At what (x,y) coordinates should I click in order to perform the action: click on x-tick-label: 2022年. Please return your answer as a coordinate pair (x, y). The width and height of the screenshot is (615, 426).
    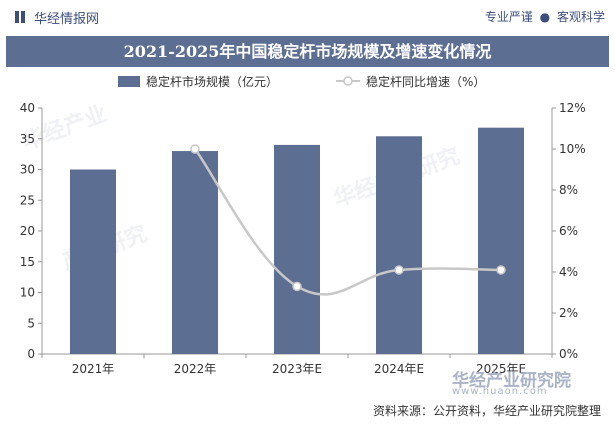
    Looking at the image, I should click on (195, 369).